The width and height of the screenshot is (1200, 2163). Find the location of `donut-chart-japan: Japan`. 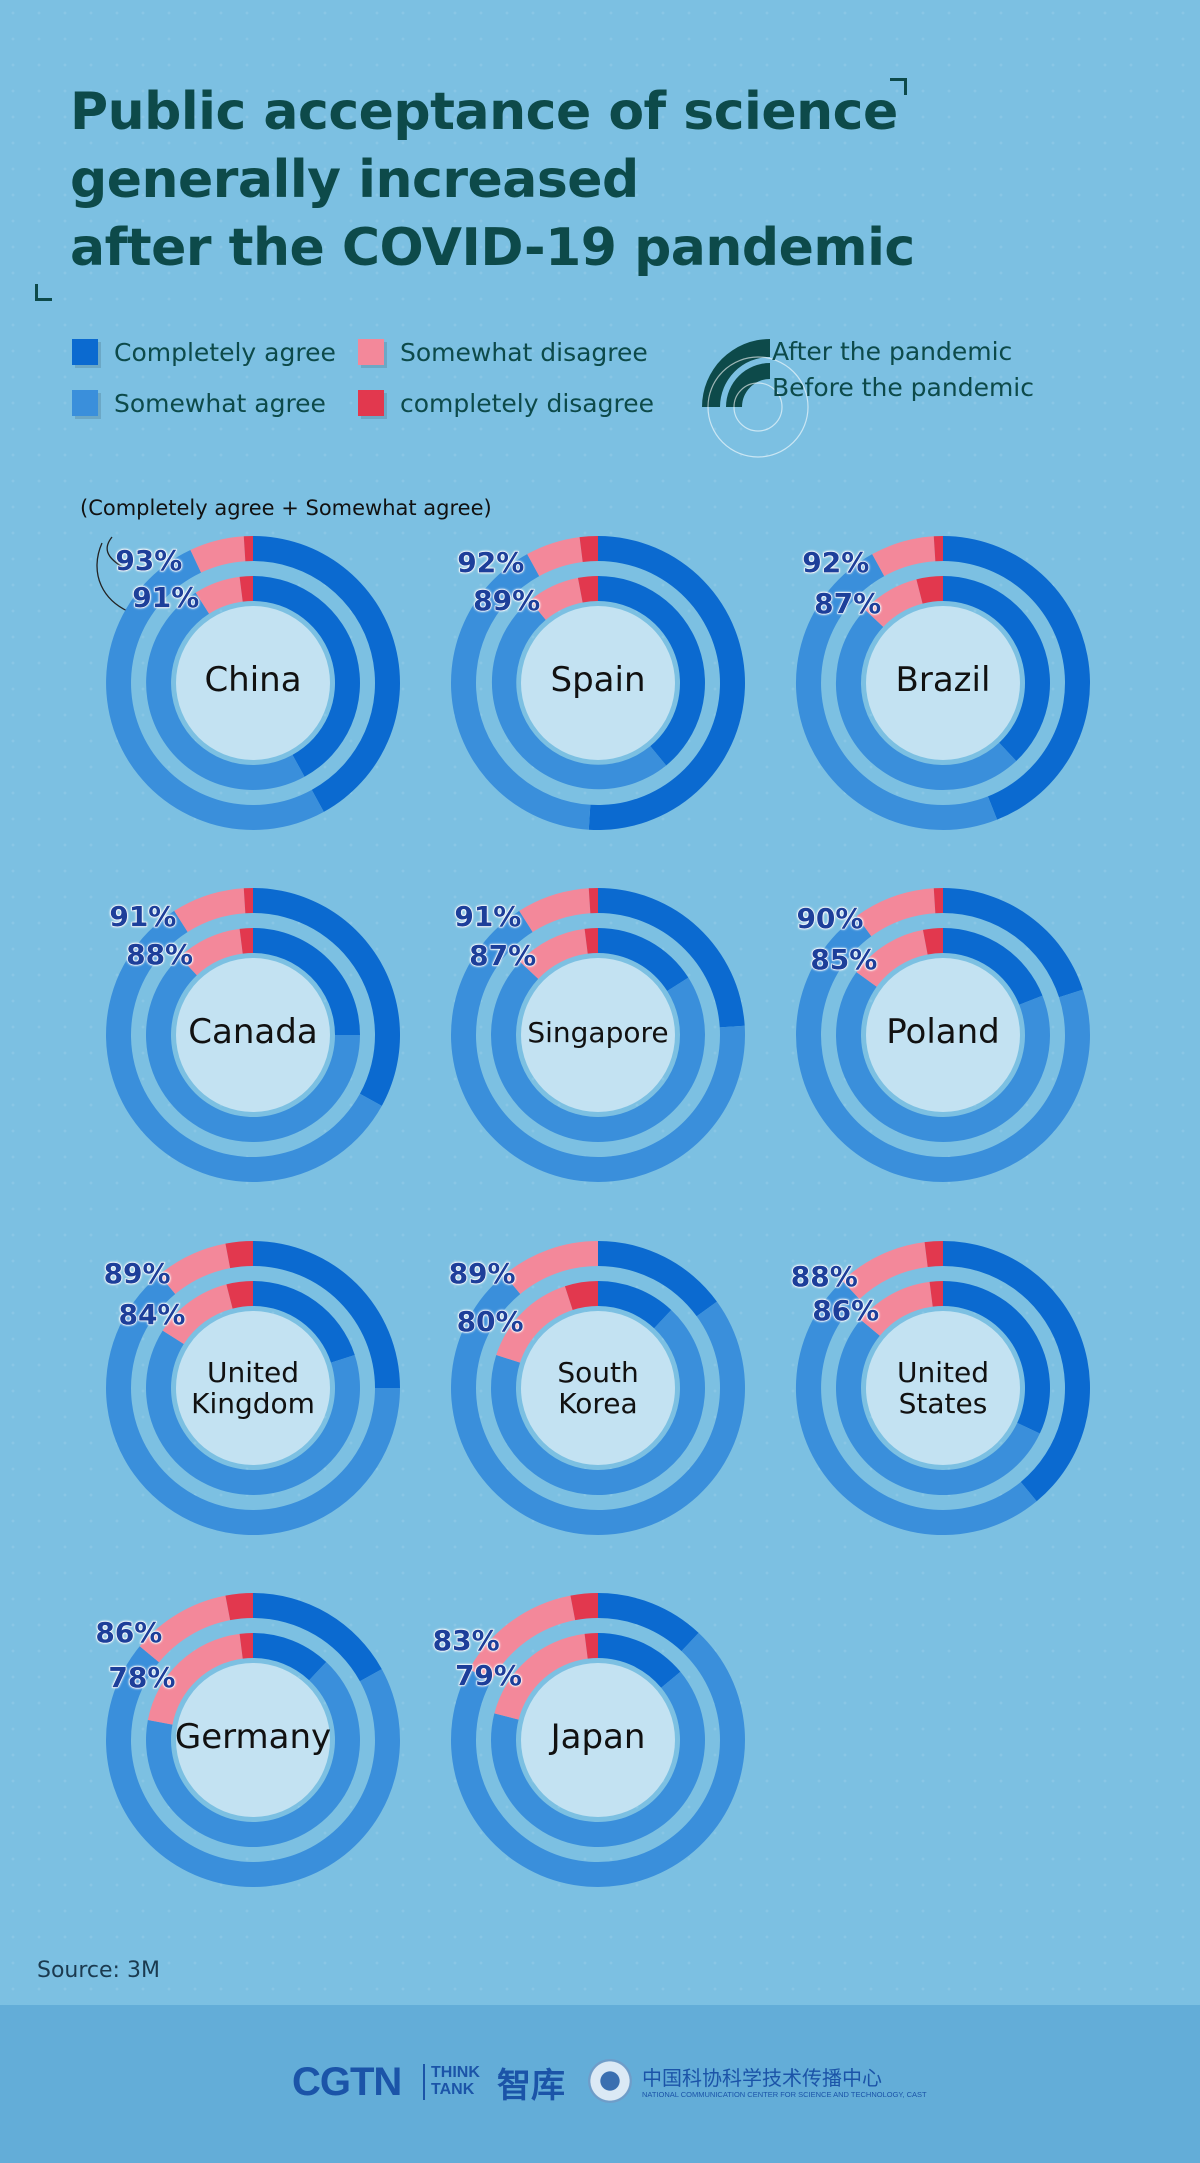

donut-chart-japan: Japan is located at coordinates (598, 1740).